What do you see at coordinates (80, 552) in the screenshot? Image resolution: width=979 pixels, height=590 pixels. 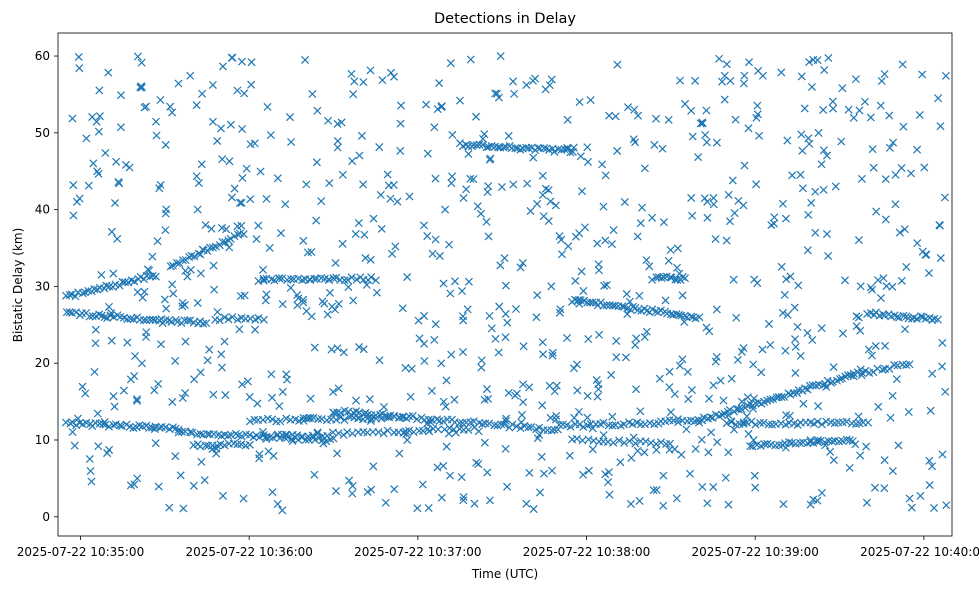 I see `x-tick-label: 2025-07-22 10:35:00` at bounding box center [80, 552].